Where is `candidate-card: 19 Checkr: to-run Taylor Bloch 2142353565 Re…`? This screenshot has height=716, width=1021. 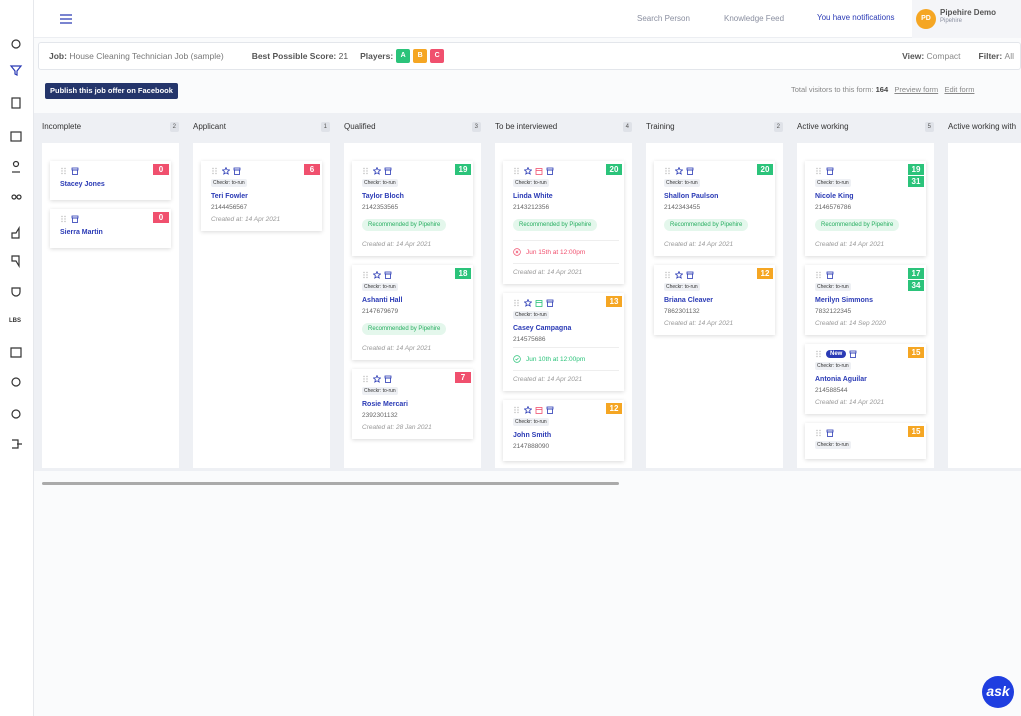
candidate-card: 19 Checkr: to-run Taylor Bloch 2142353565 Re… is located at coordinates (412, 208).